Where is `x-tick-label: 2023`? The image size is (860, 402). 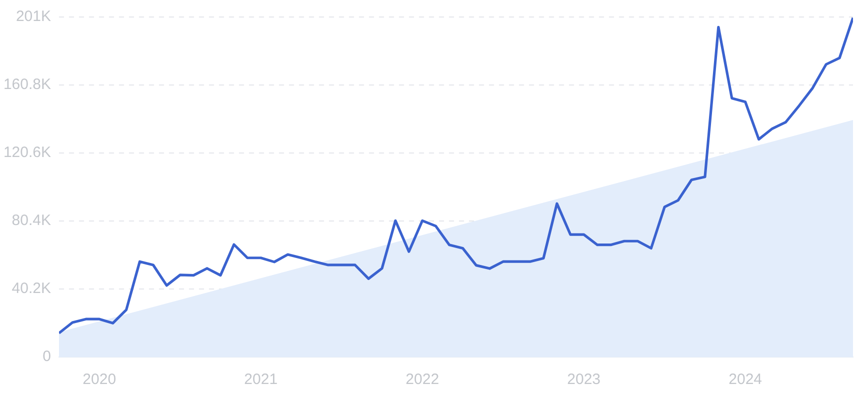 x-tick-label: 2023 is located at coordinates (584, 379).